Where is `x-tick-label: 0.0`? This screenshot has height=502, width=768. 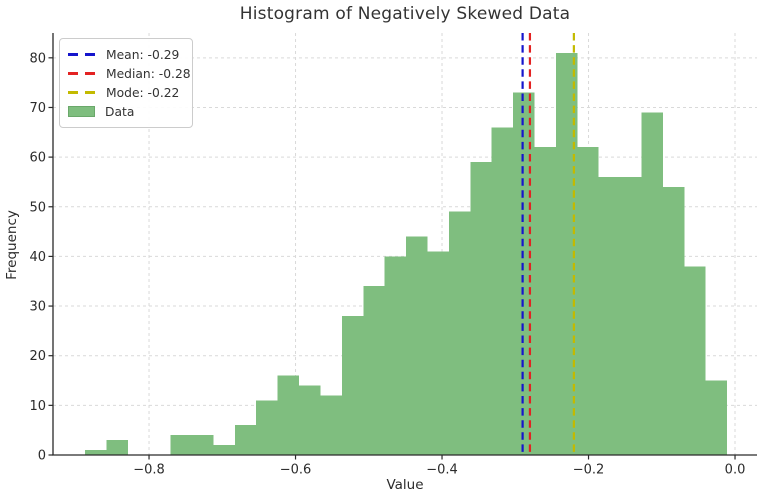
x-tick-label: 0.0 is located at coordinates (735, 470).